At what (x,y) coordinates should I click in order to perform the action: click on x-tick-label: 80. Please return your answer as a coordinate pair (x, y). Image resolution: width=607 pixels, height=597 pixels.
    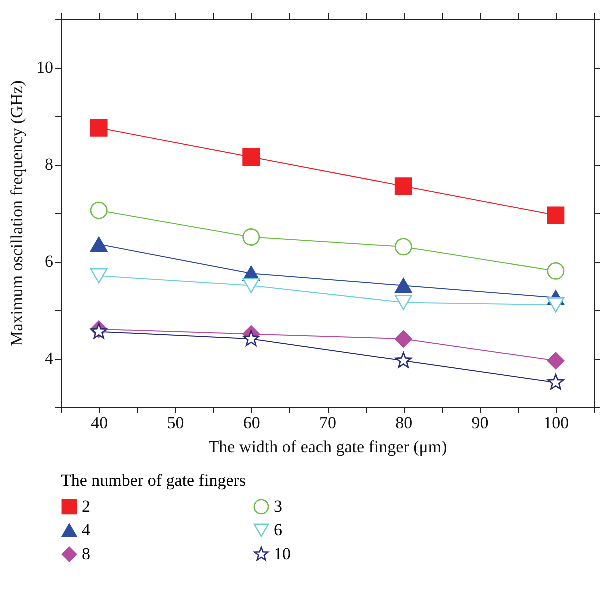
    Looking at the image, I should click on (404, 423).